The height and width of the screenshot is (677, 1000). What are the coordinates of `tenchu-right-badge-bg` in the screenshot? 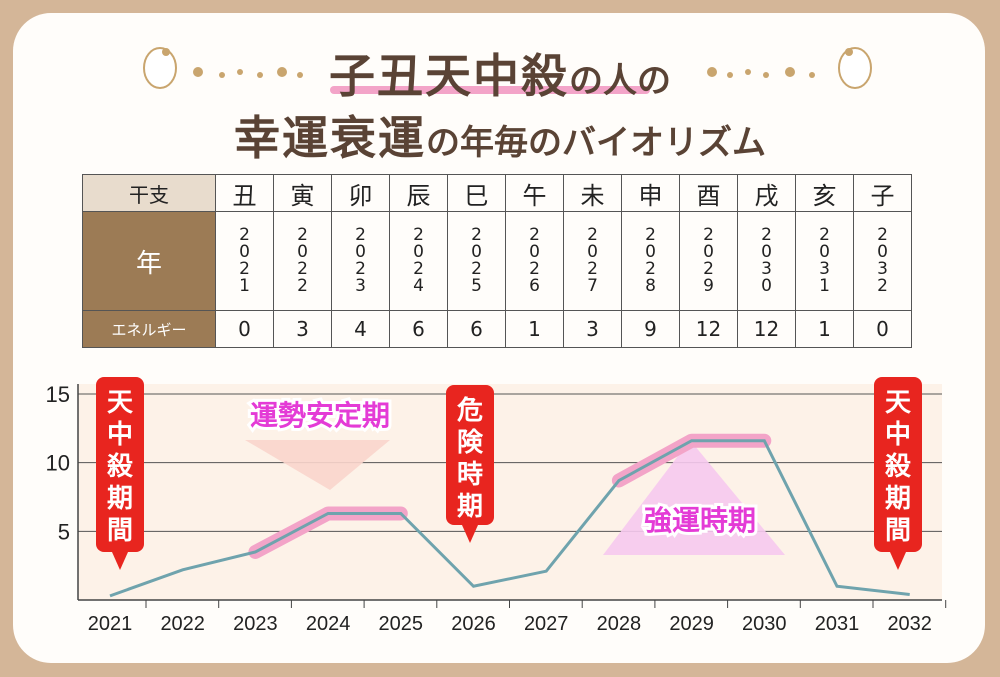 It's located at (898, 464).